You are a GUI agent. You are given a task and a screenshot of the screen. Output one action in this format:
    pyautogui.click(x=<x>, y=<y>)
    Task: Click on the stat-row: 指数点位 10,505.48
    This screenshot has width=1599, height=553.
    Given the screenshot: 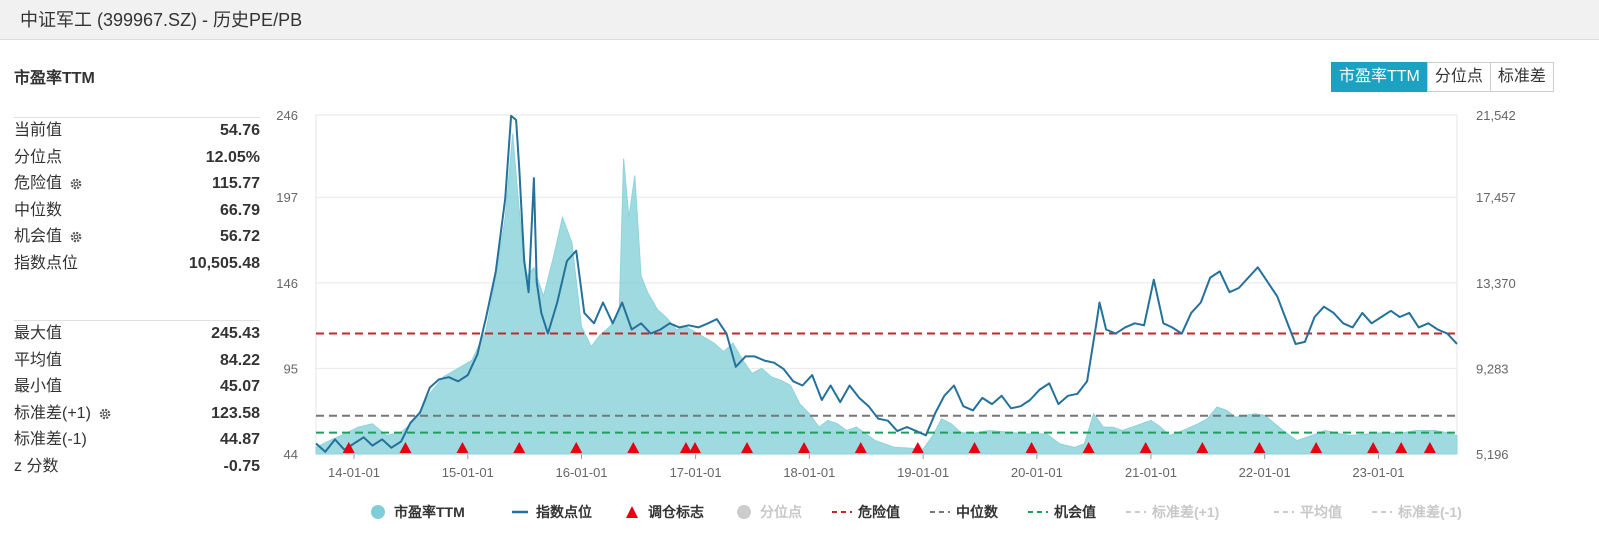 What is the action you would take?
    pyautogui.click(x=137, y=264)
    